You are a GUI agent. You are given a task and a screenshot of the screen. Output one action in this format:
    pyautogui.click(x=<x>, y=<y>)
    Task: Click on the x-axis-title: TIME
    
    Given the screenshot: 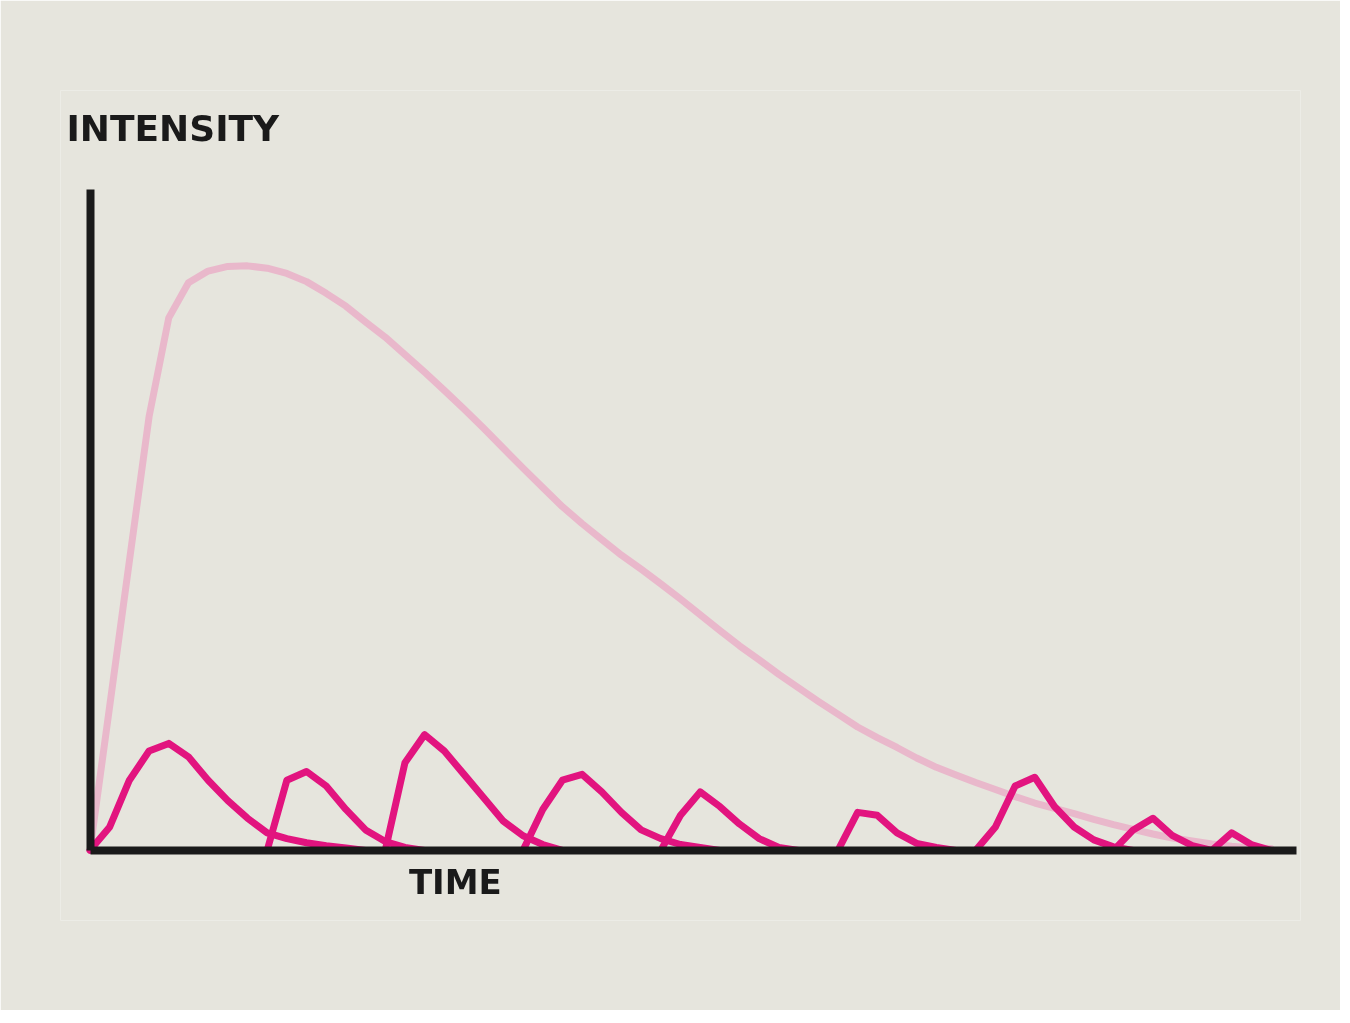 What is the action you would take?
    pyautogui.click(x=455, y=882)
    